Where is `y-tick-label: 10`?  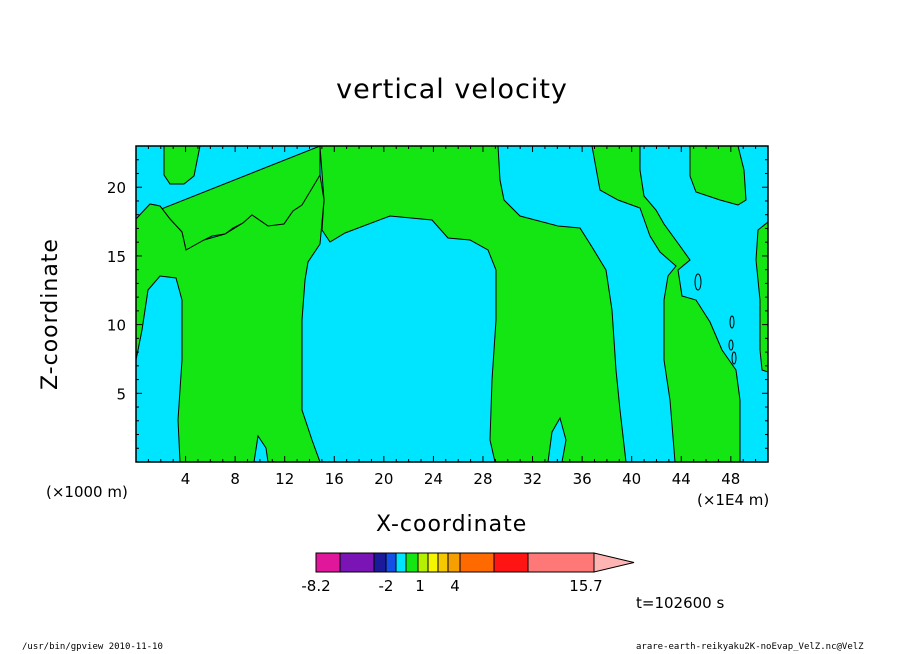 y-tick-label: 10 is located at coordinates (116, 326).